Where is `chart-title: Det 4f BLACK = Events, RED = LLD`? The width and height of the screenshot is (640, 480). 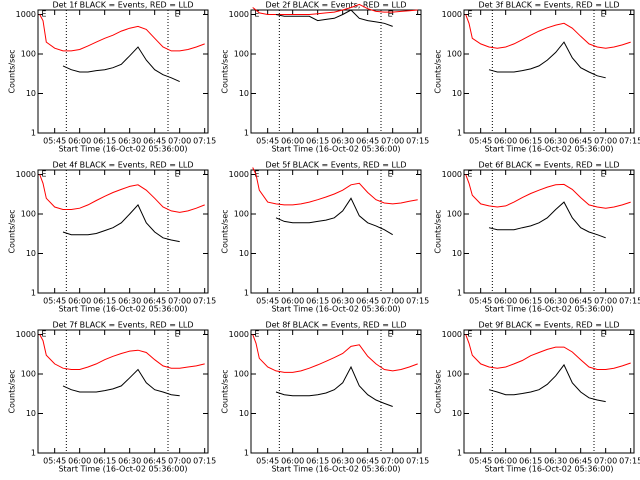 chart-title: Det 4f BLACK = Events, RED = LLD is located at coordinates (122, 165).